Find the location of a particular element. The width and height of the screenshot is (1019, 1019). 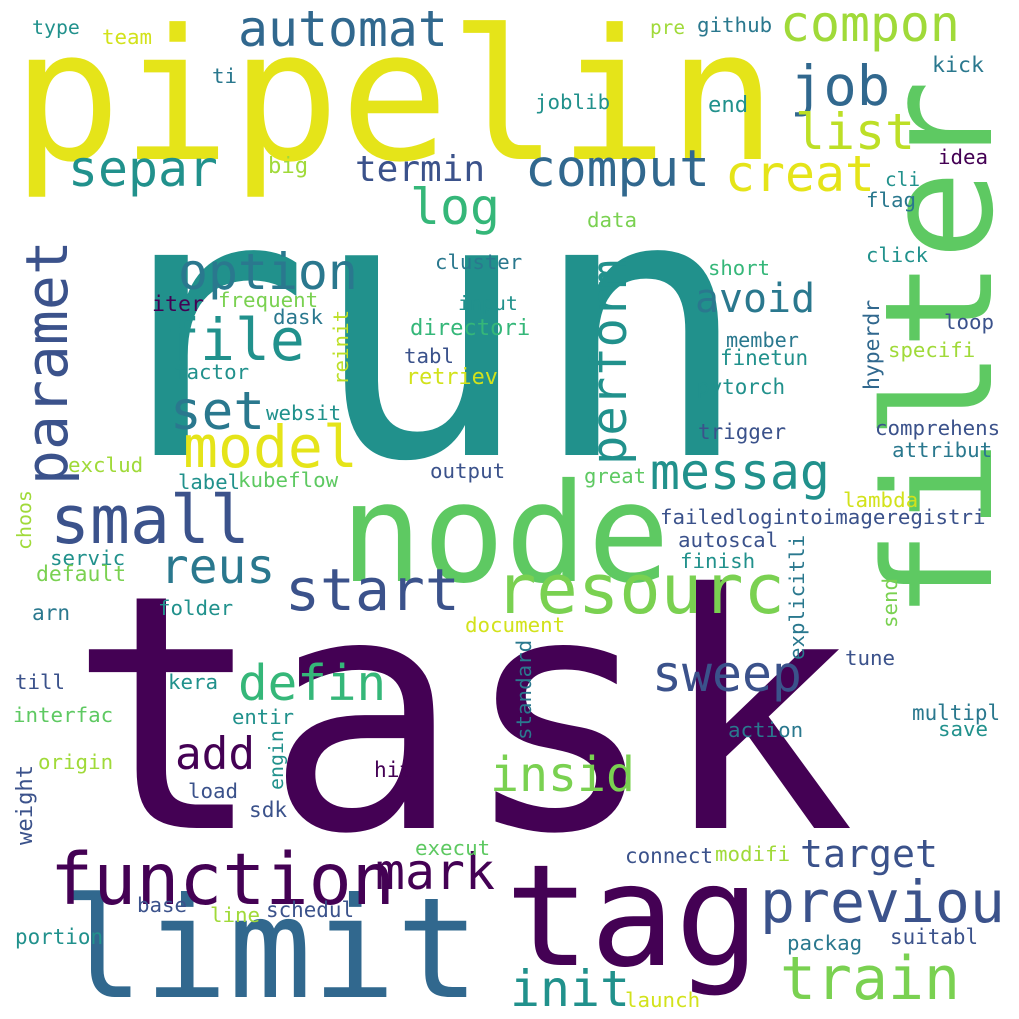

word-save: save is located at coordinates (963, 728).